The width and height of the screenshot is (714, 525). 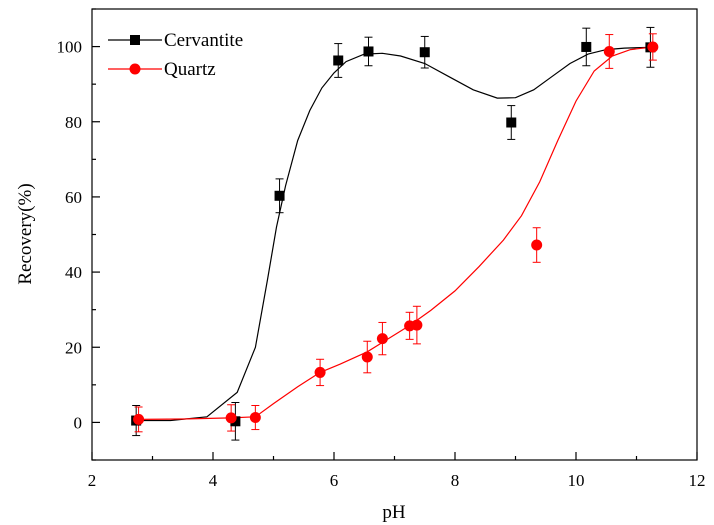 I want to click on y-axis-ticks: 0 20 40 60 80 100, so click(x=78, y=234).